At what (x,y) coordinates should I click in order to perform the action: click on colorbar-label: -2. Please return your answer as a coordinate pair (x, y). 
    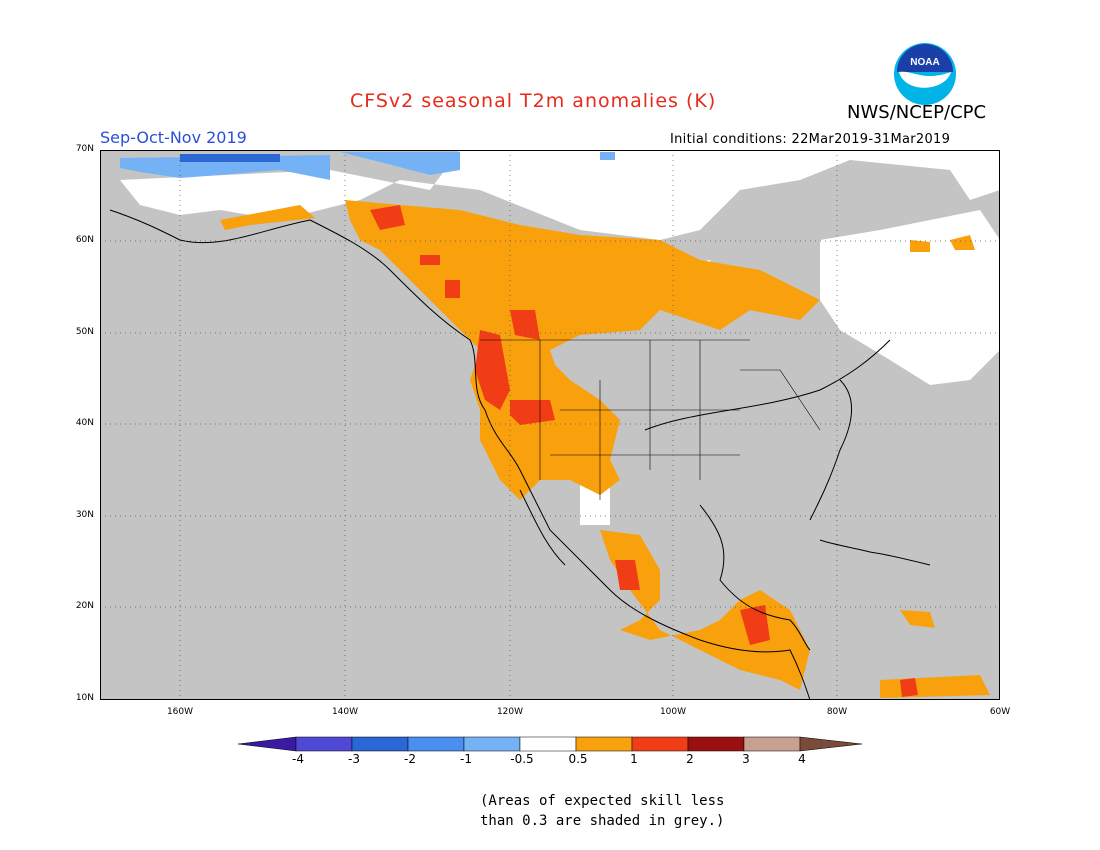
    Looking at the image, I should click on (410, 759).